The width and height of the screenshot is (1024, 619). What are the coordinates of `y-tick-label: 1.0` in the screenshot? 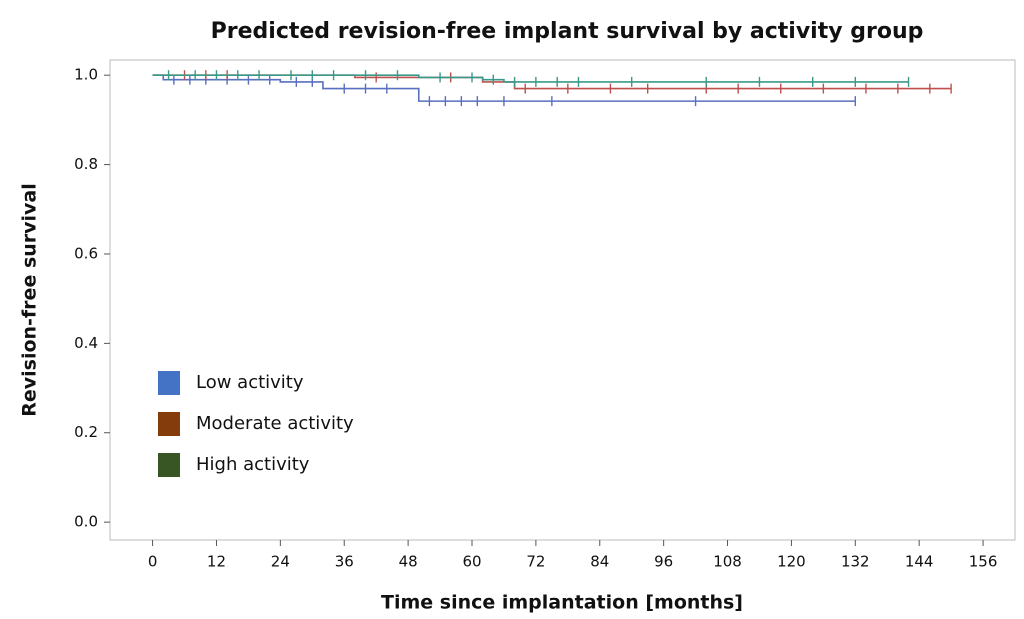 It's located at (86, 75).